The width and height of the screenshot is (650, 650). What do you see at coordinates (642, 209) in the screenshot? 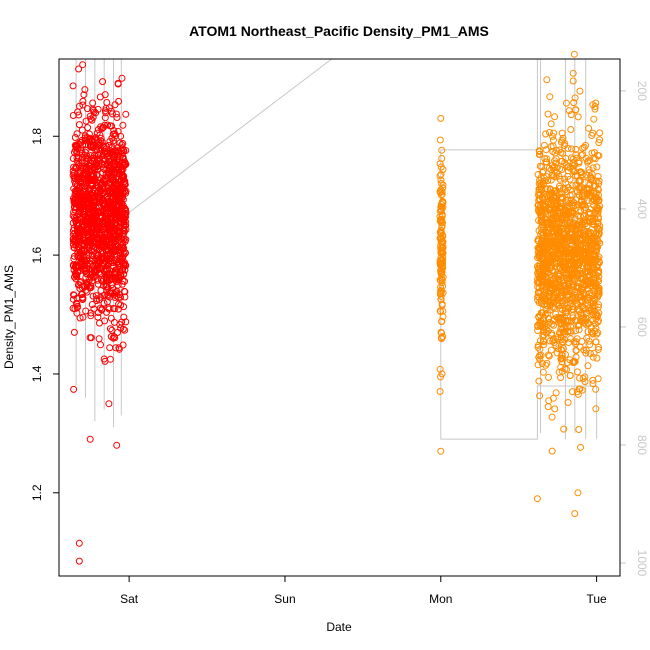
I see `y2-tick-label: 400` at bounding box center [642, 209].